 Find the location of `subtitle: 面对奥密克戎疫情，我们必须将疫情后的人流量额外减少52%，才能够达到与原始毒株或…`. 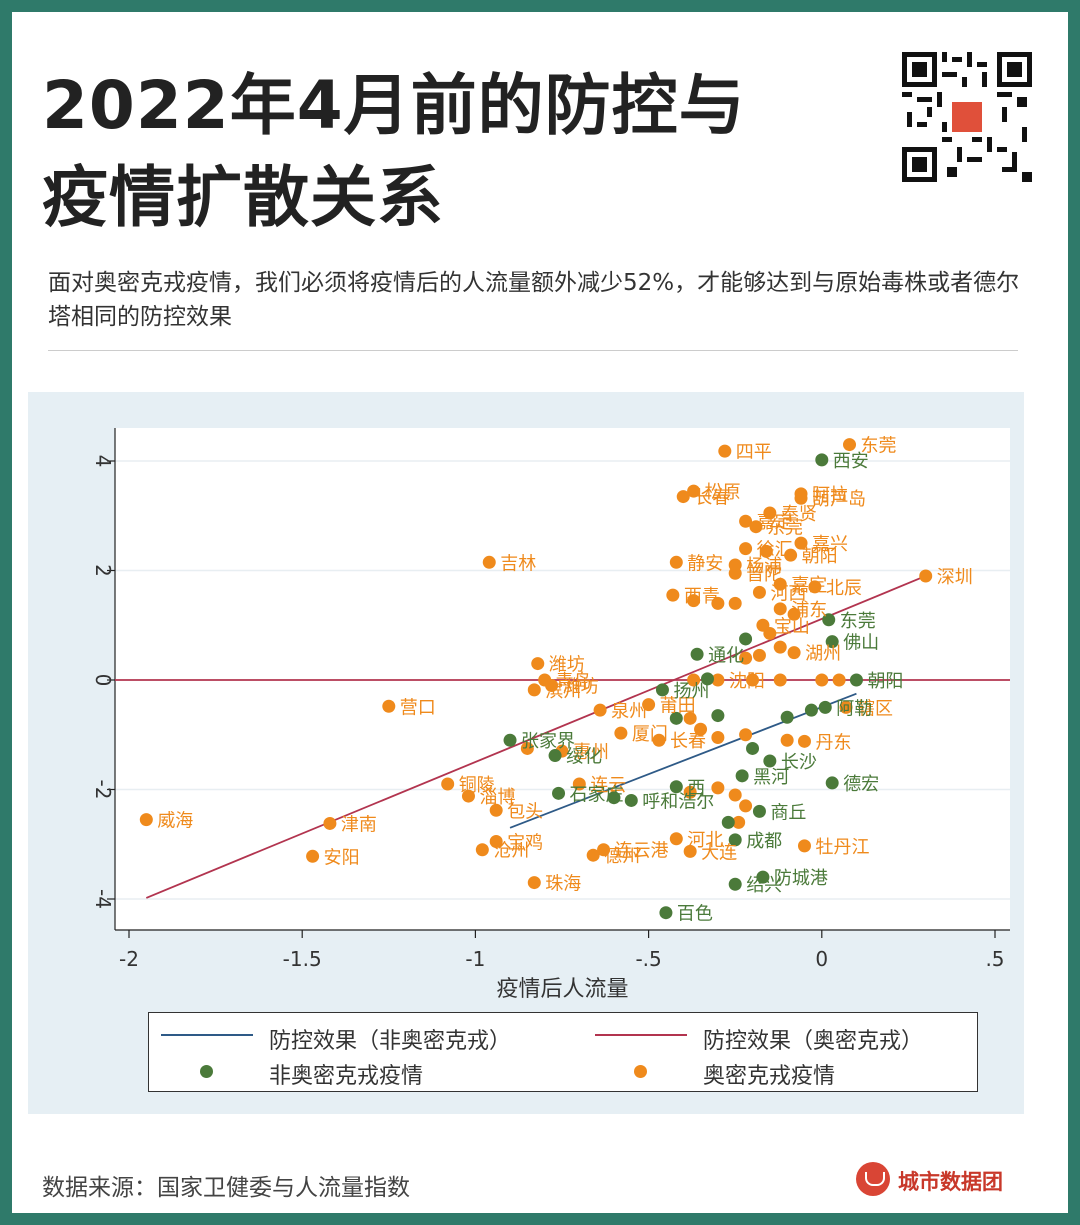

subtitle: 面对奥密克戎疫情，我们必须将疫情后的人流量额外减少52%，才能够达到与原始毒株或… is located at coordinates (534, 300).